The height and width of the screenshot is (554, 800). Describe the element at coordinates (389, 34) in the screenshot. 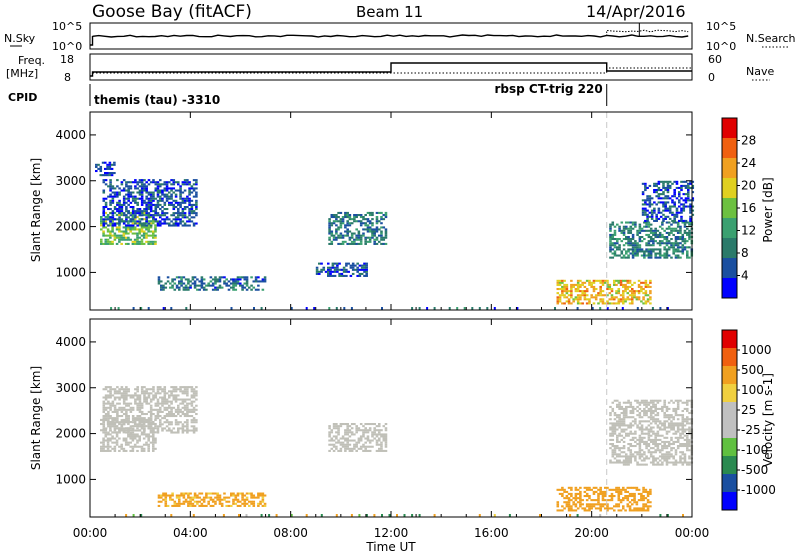

I see `nsky-nsearch-lines` at that location.